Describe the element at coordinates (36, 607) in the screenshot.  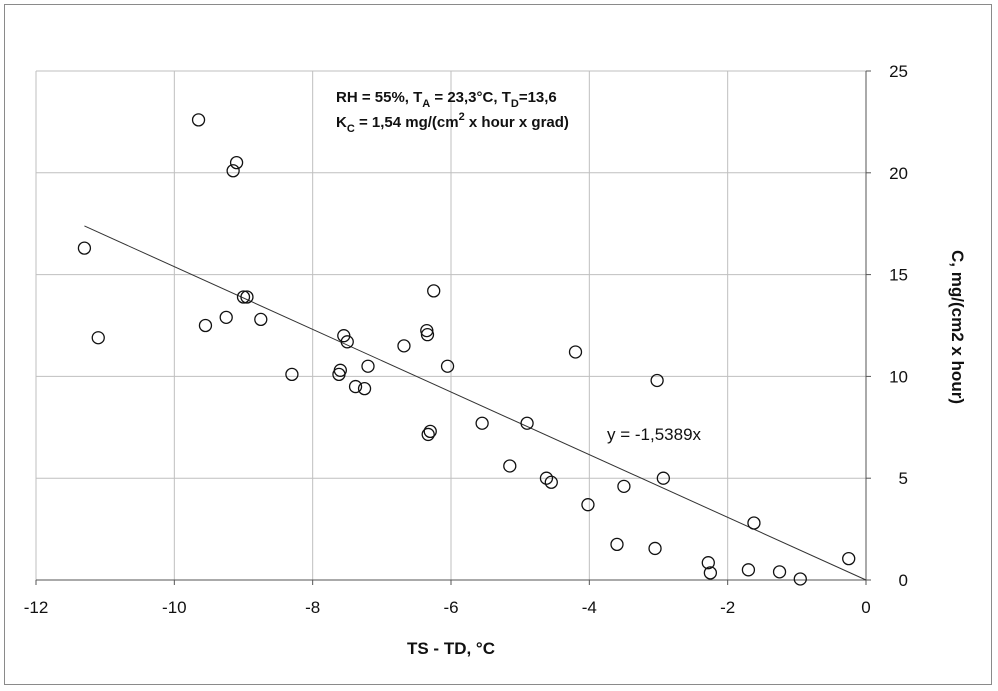
I see `x-tick-label-0: -12` at that location.